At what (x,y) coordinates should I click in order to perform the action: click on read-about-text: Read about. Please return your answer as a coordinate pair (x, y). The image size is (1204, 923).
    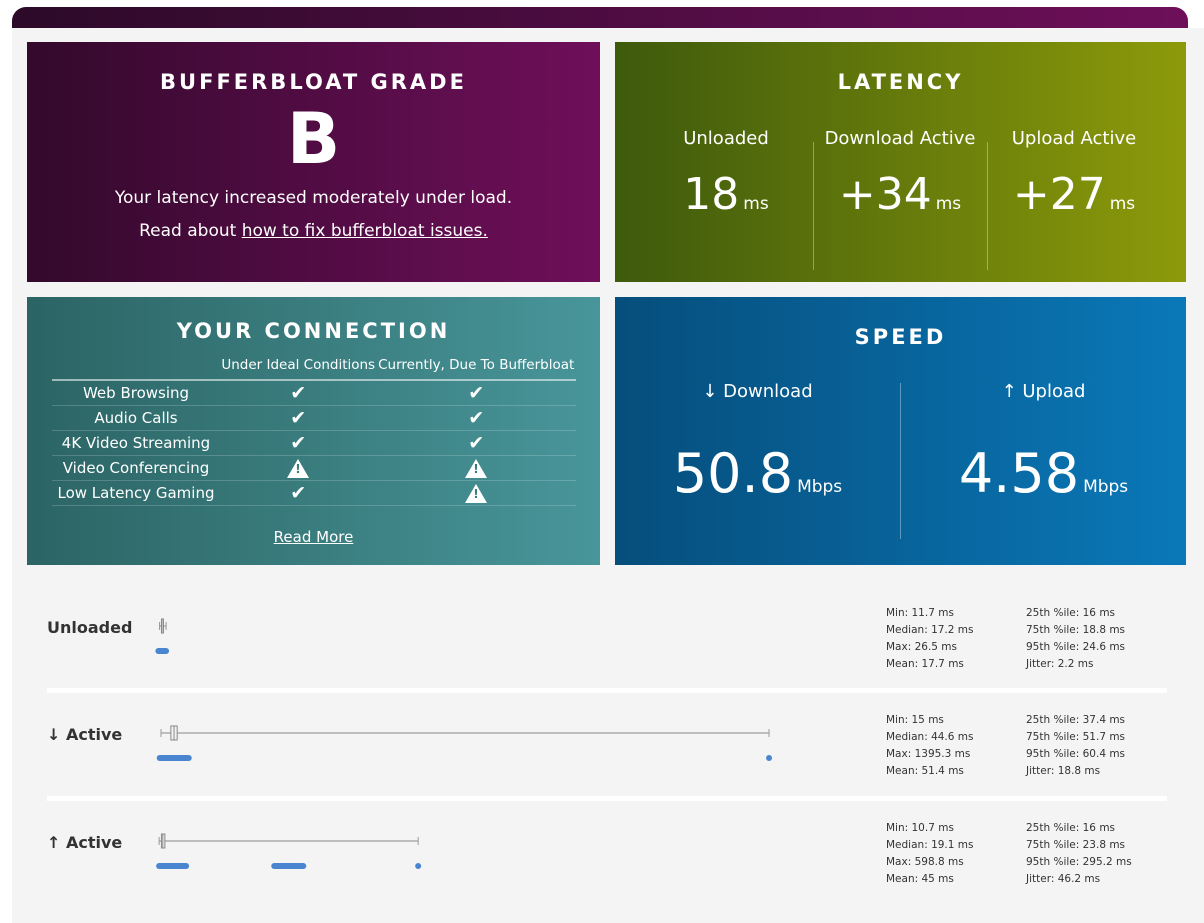
    Looking at the image, I should click on (190, 231).